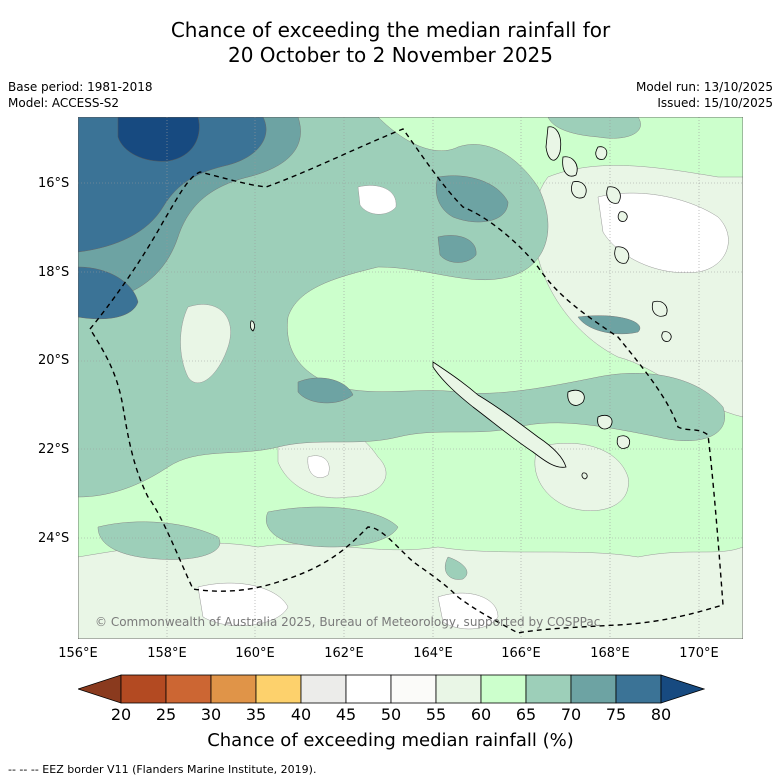 This screenshot has width=781, height=781. I want to click on colorbar-tick: 55, so click(436, 714).